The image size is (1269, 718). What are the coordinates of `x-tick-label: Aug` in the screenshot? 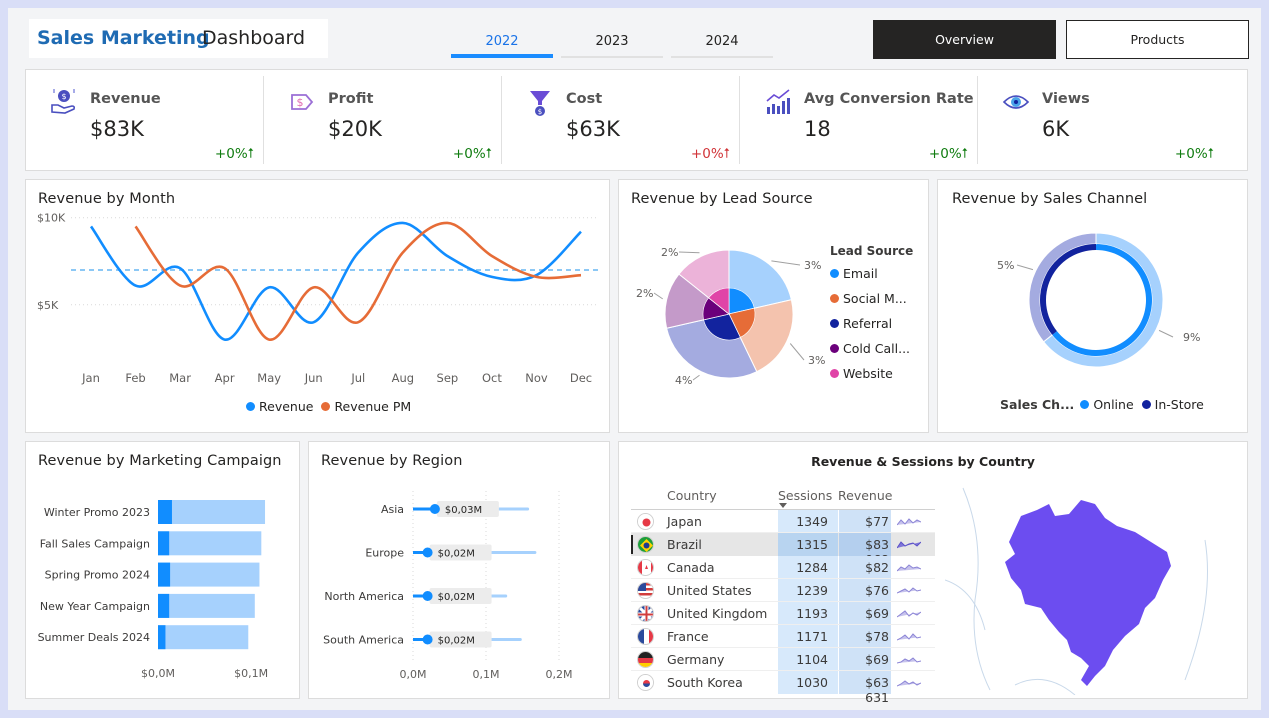 It's located at (403, 378).